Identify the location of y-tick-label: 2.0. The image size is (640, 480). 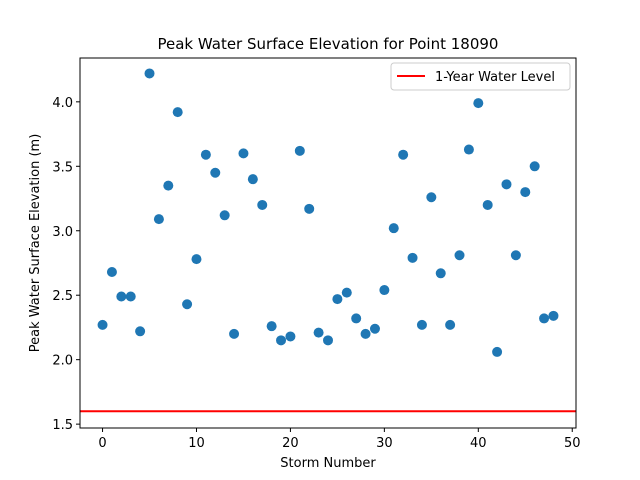
(62, 361).